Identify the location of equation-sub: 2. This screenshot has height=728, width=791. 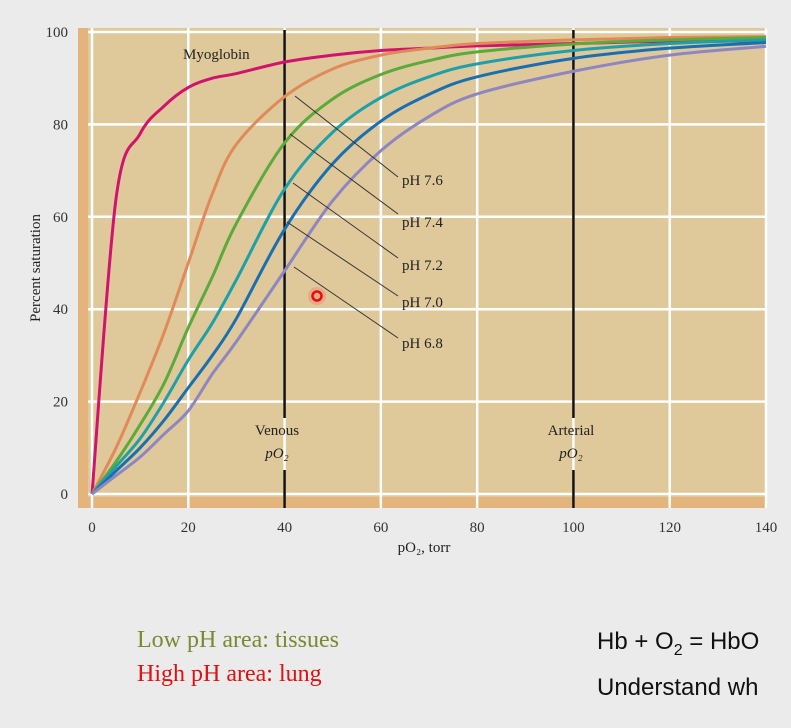
(678, 650).